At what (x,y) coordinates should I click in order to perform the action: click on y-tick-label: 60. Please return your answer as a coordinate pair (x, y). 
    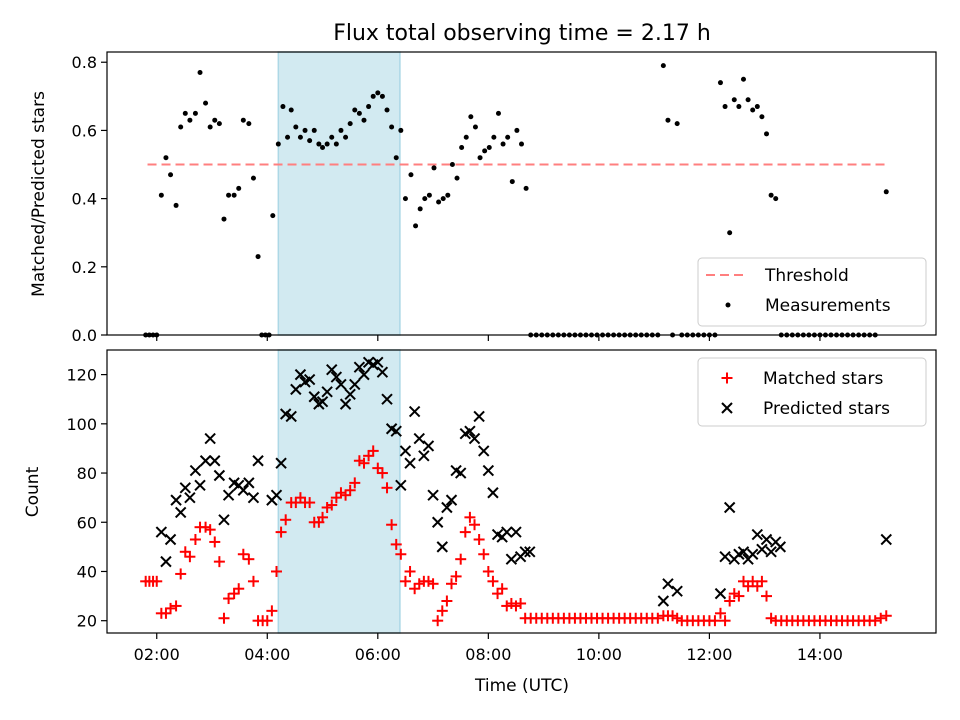
    Looking at the image, I should click on (87, 522).